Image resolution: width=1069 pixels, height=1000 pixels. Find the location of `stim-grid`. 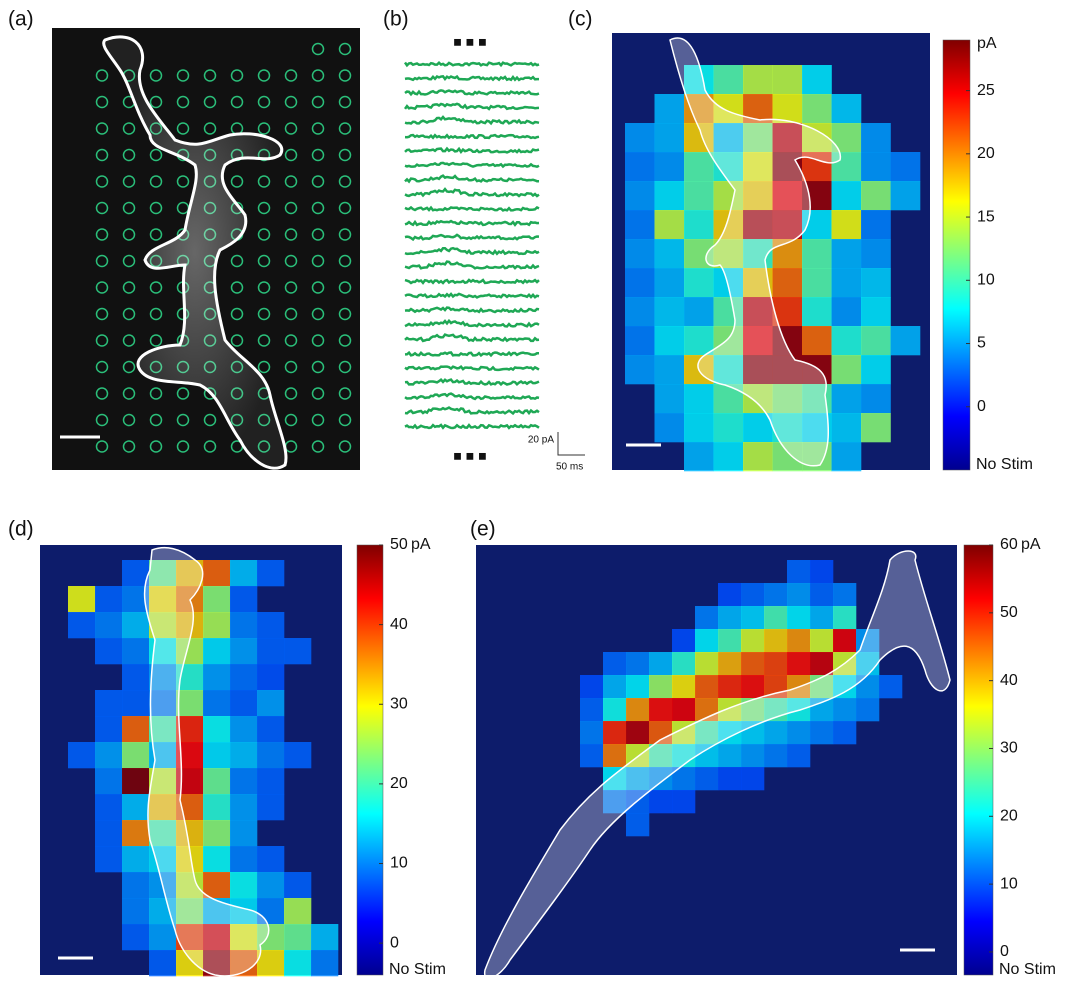

stim-grid is located at coordinates (223, 247).